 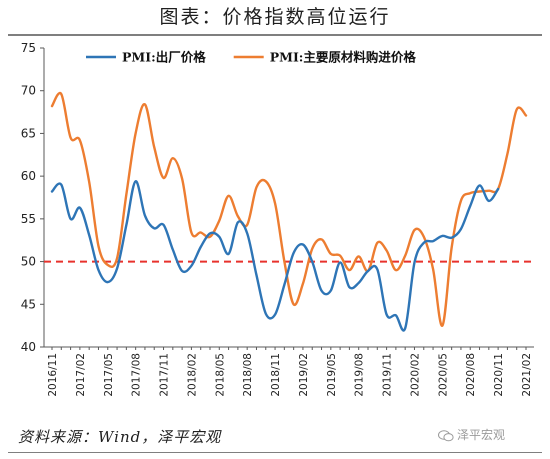 I want to click on x-tick-label: 2020/05, so click(x=443, y=375).